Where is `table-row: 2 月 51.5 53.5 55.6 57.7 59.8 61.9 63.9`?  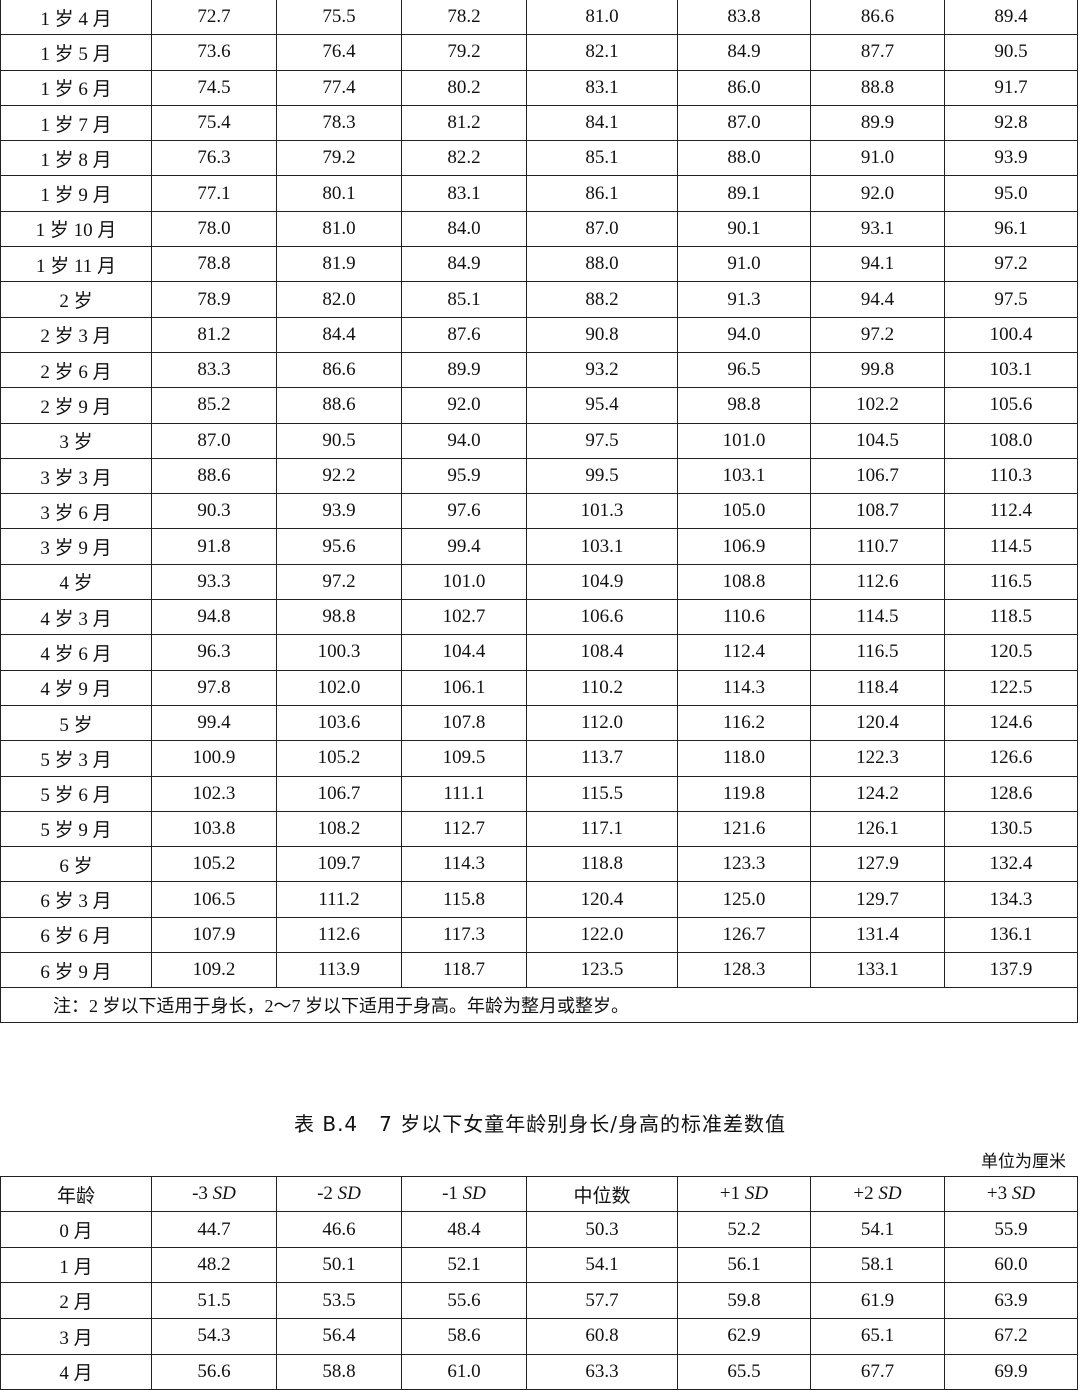 table-row: 2 月 51.5 53.5 55.6 57.7 59.8 61.9 63.9 is located at coordinates (539, 1301).